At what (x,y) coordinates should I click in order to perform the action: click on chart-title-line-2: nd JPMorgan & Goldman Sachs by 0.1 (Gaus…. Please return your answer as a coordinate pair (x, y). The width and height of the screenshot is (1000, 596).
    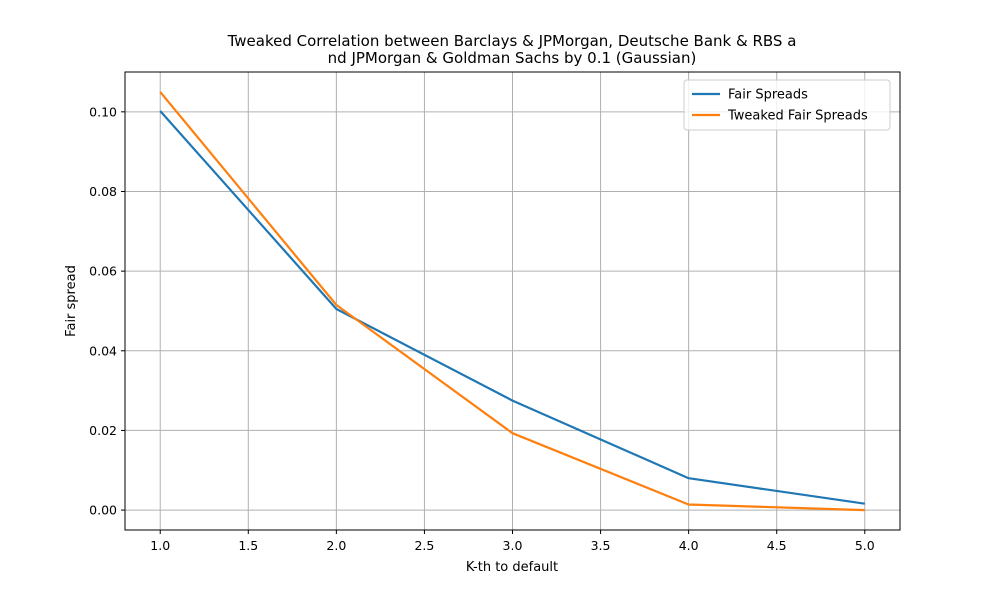
    Looking at the image, I should click on (512, 58).